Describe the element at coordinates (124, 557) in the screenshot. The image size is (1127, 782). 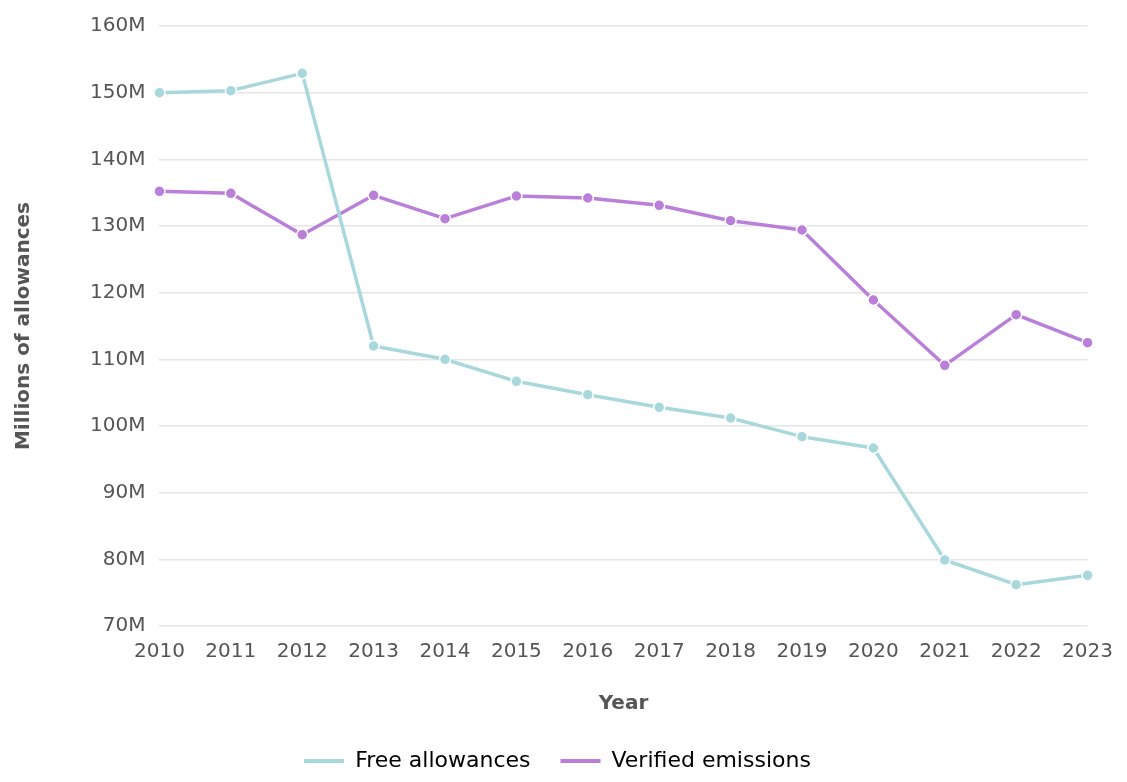
I see `y-tick-label: 80M` at that location.